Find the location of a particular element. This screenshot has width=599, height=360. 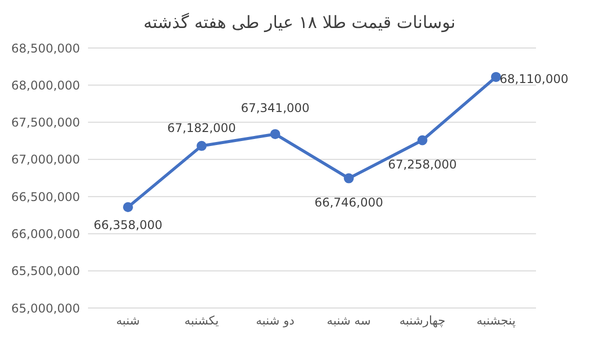

y-tick-label: 68,000,000 is located at coordinates (45, 85).